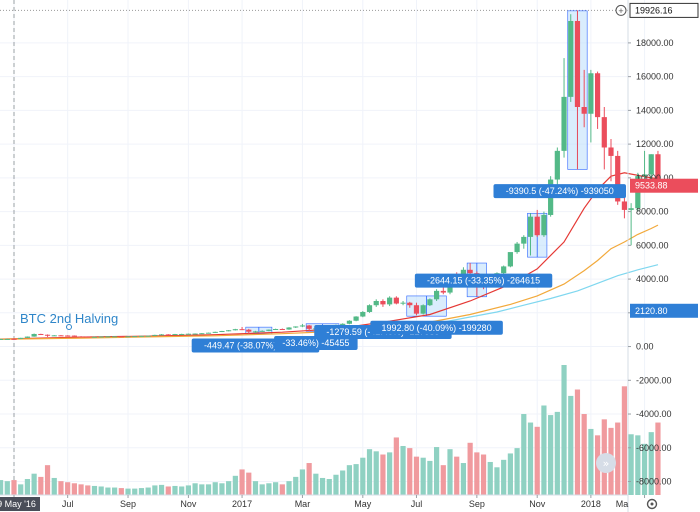 This screenshot has height=512, width=700. What do you see at coordinates (652, 504) in the screenshot?
I see `settings-button` at bounding box center [652, 504].